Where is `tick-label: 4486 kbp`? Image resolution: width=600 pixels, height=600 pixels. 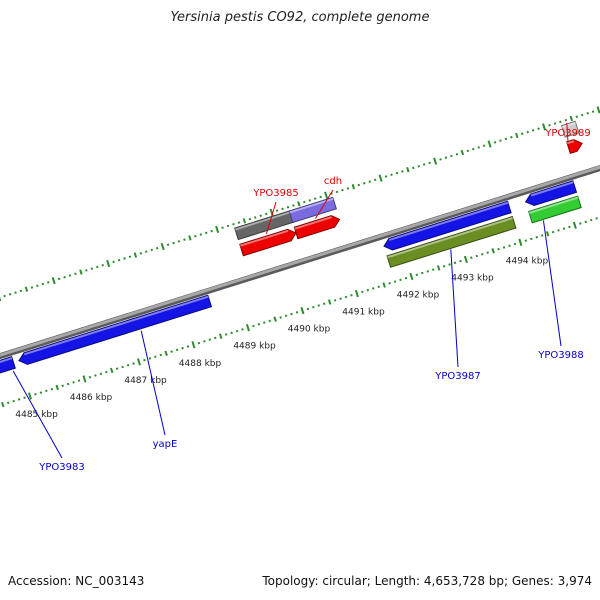 tick-label: 4486 kbp is located at coordinates (91, 398).